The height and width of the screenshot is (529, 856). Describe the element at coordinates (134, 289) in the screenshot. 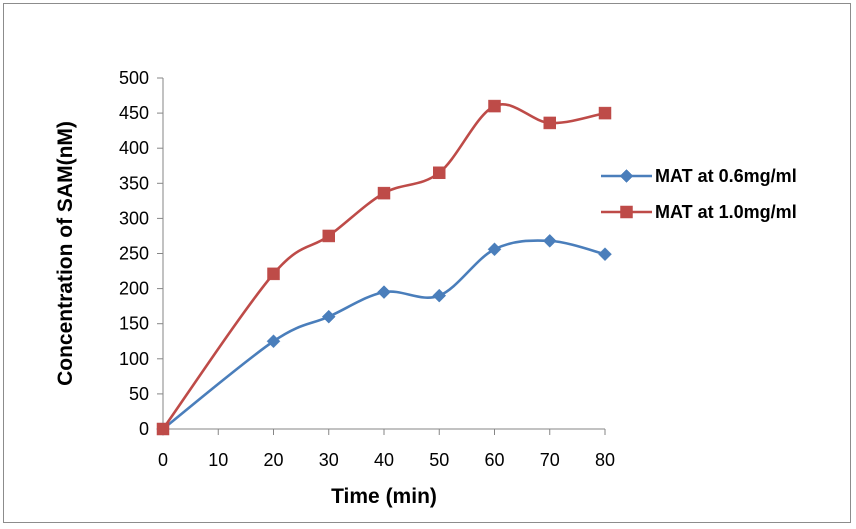

I see `y-tick-label: 200` at that location.